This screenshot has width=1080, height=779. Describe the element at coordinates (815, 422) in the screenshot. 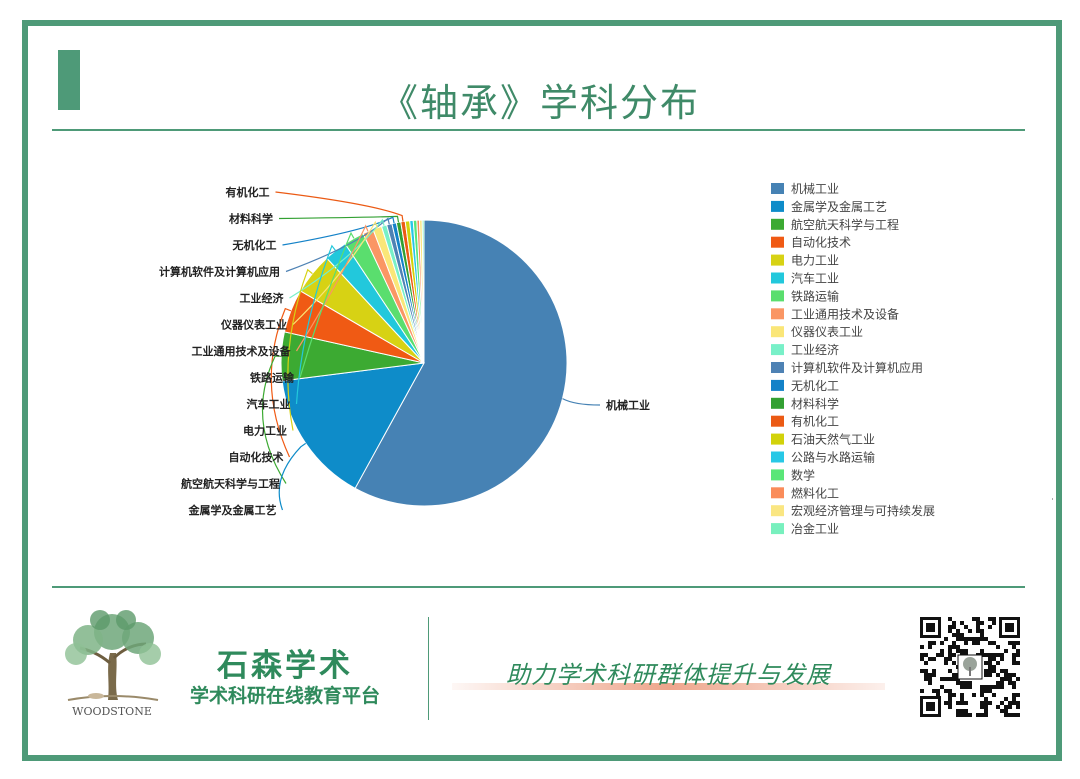

I see `legend-label-14: 有机化工` at that location.